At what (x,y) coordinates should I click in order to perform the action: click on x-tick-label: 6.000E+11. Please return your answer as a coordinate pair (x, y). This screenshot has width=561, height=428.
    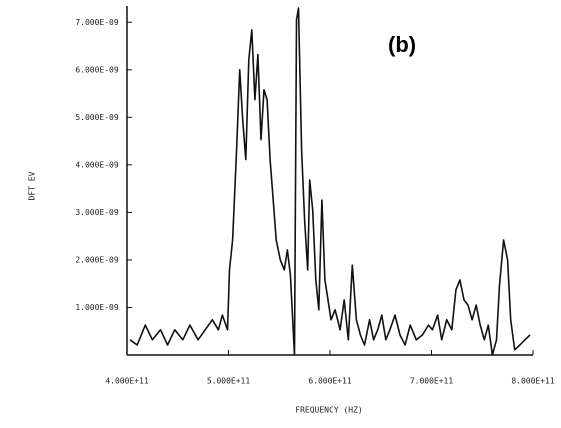
    Looking at the image, I should click on (330, 381).